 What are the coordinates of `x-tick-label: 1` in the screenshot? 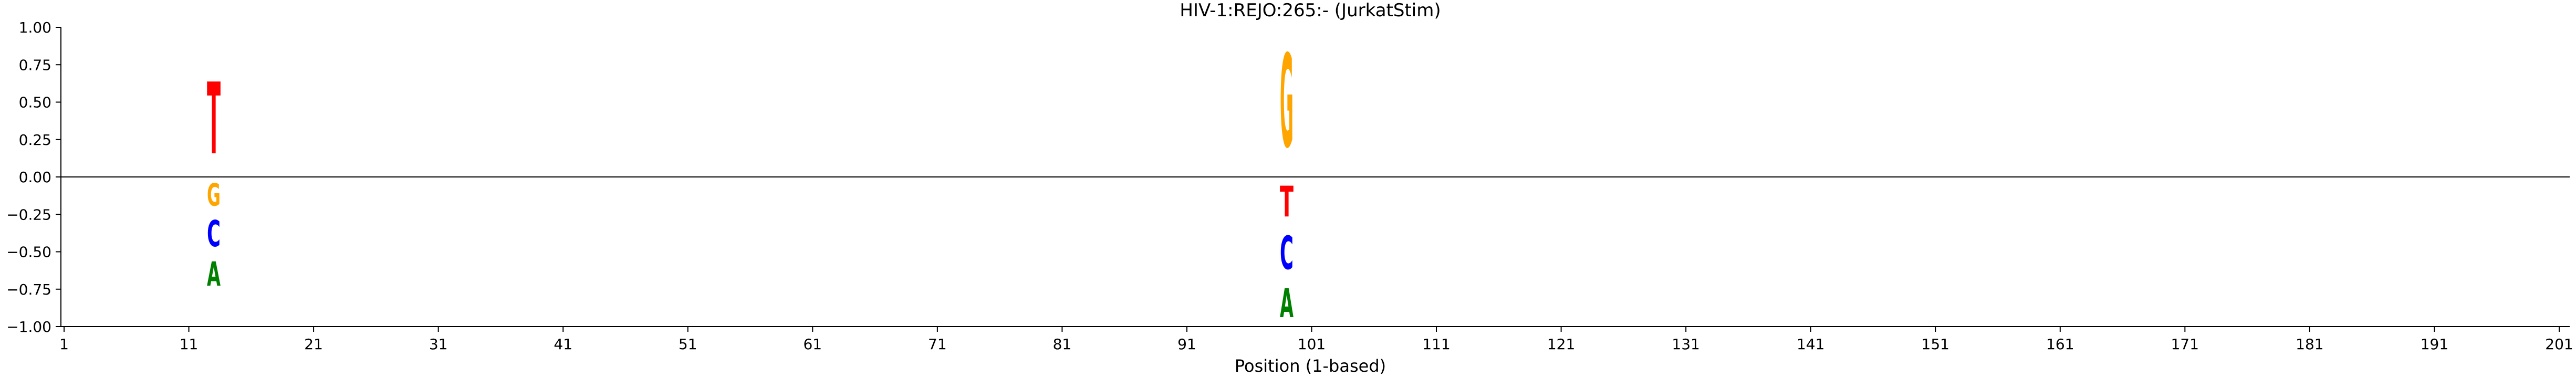 It's located at (64, 344).